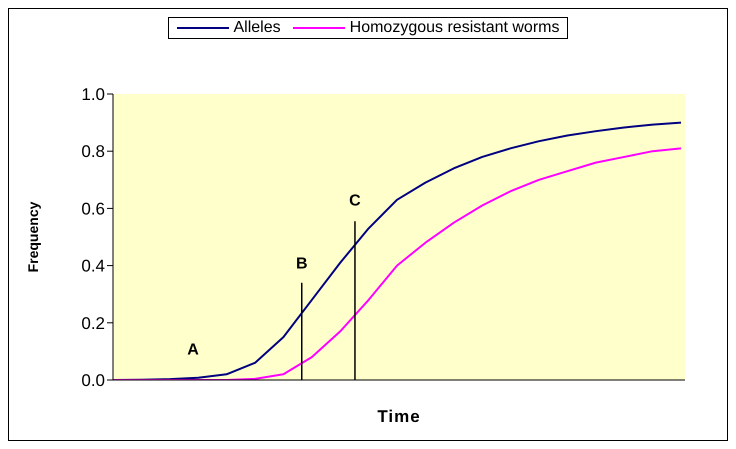 The image size is (736, 449). What do you see at coordinates (257, 28) in the screenshot?
I see `legend-label: Alleles` at bounding box center [257, 28].